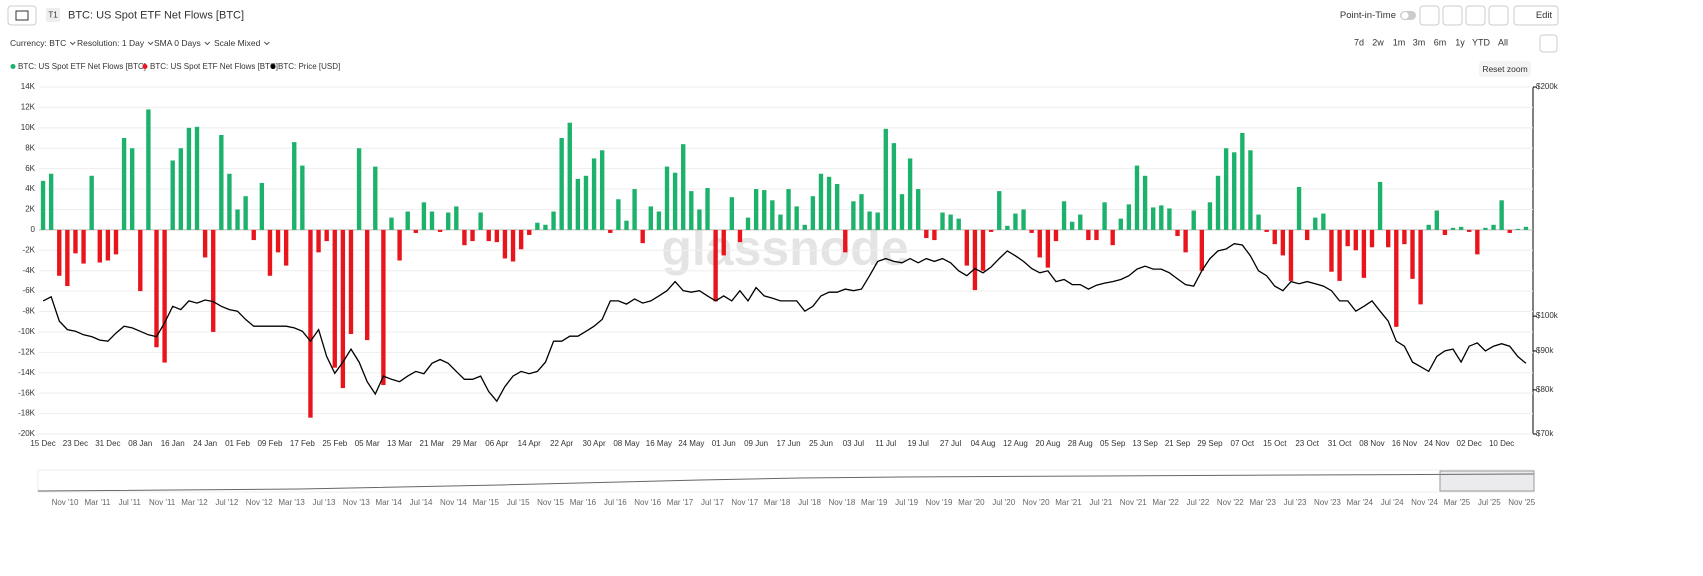 This screenshot has width=1703, height=576. I want to click on range-button: 1m, so click(1399, 42).